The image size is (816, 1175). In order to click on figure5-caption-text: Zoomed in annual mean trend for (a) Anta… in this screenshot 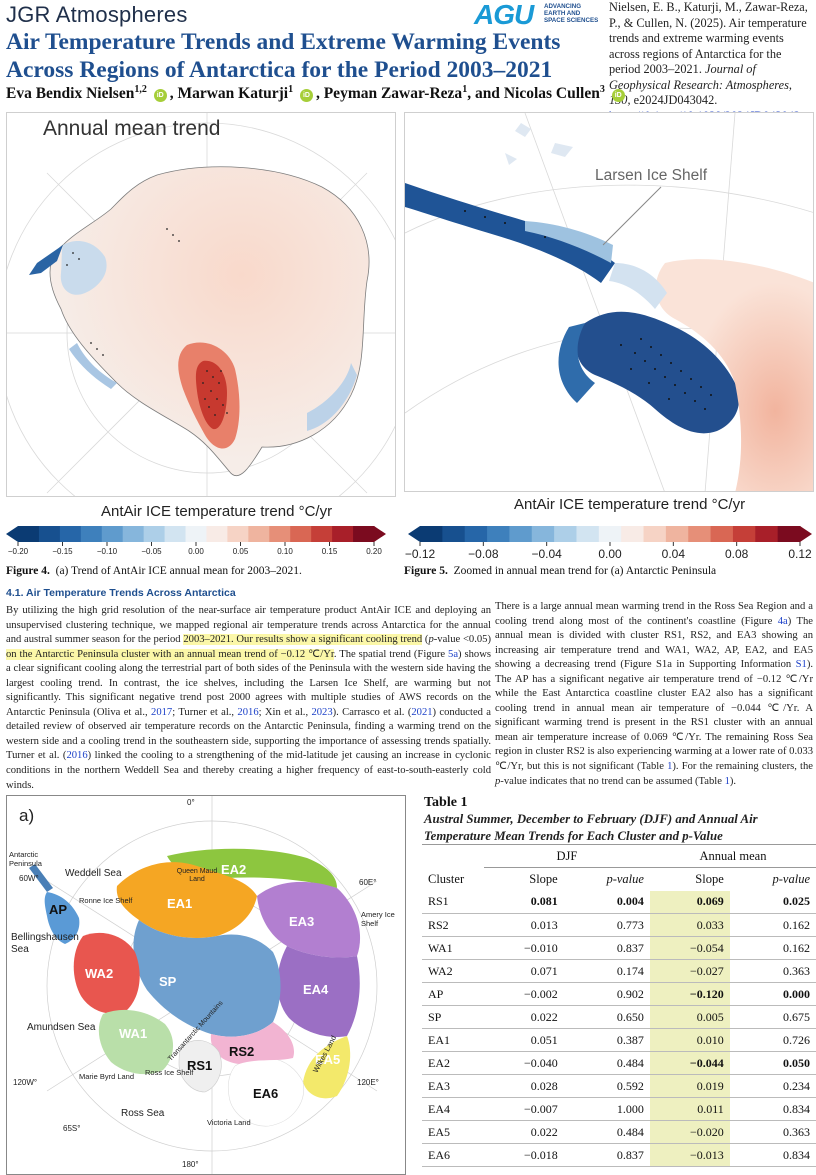, I will do `click(585, 571)`.